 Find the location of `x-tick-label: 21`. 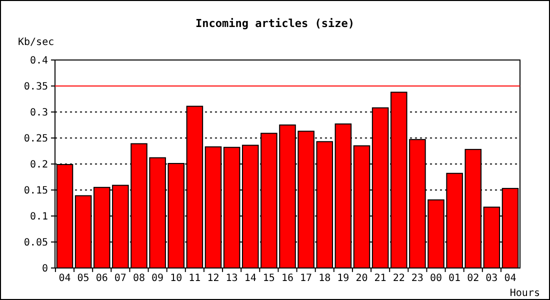

x-tick-label: 21 is located at coordinates (380, 278).